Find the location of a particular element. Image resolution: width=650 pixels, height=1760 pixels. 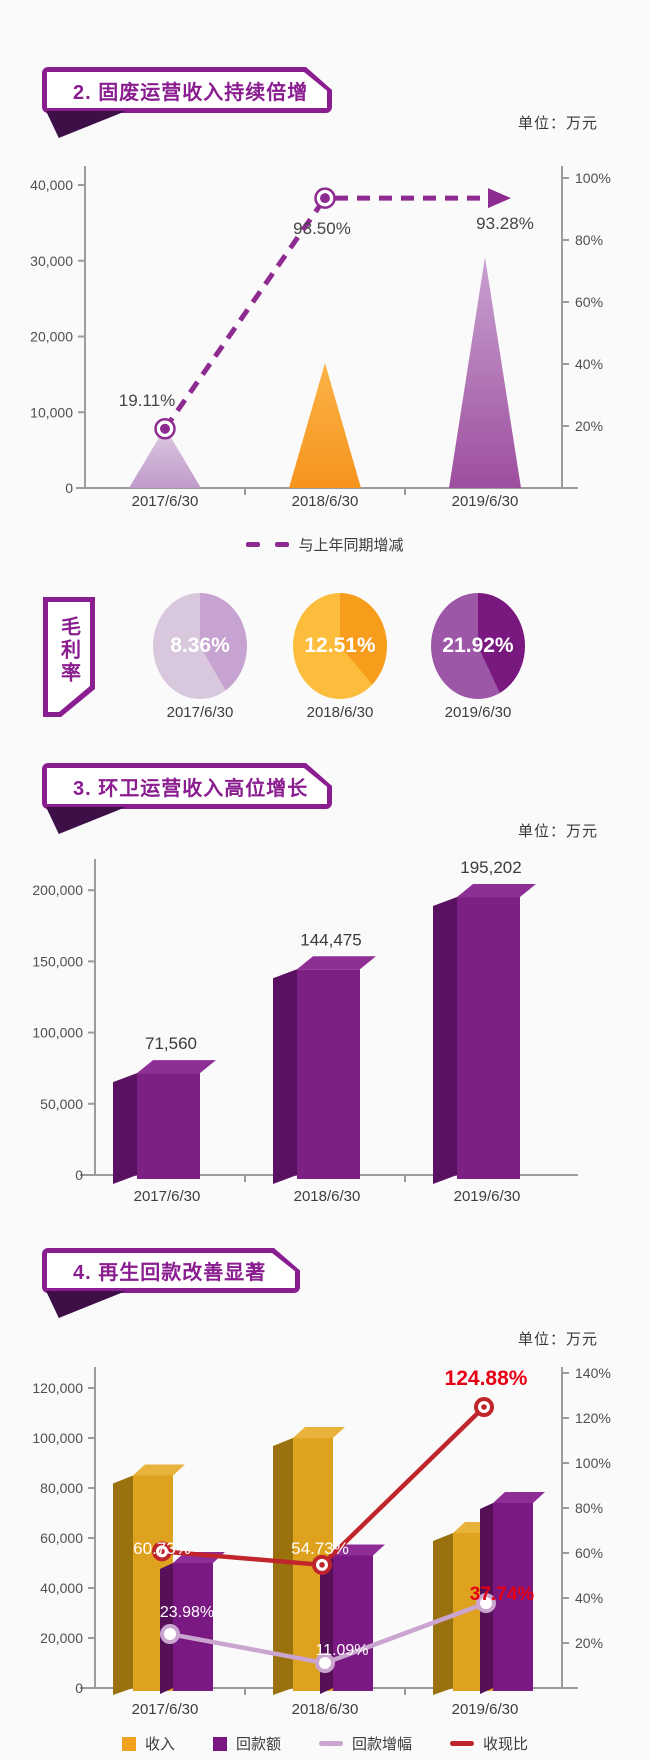

gross-margin-pie: 12.51% is located at coordinates (340, 646).